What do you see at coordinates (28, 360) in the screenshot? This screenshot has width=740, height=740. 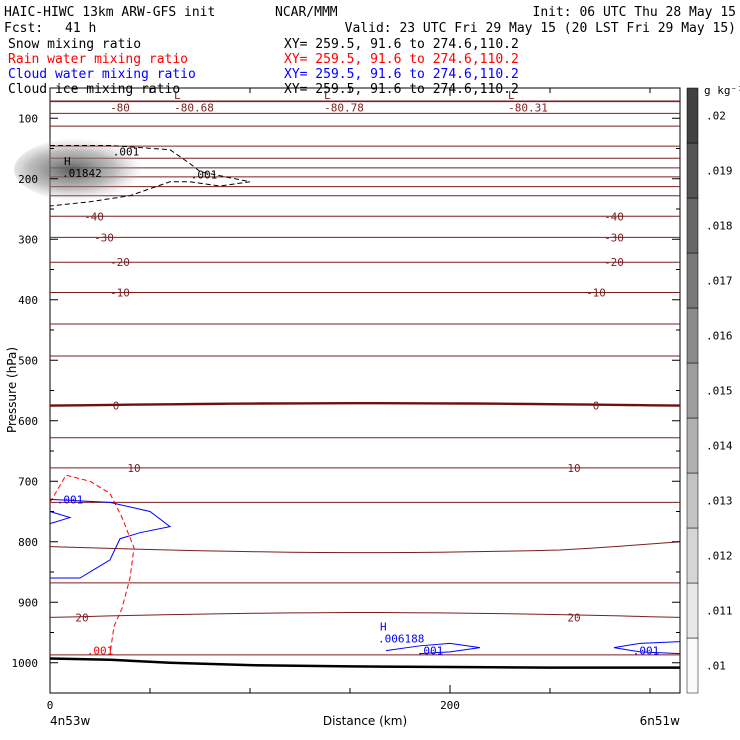 I see `y-tick-label: 500` at bounding box center [28, 360].